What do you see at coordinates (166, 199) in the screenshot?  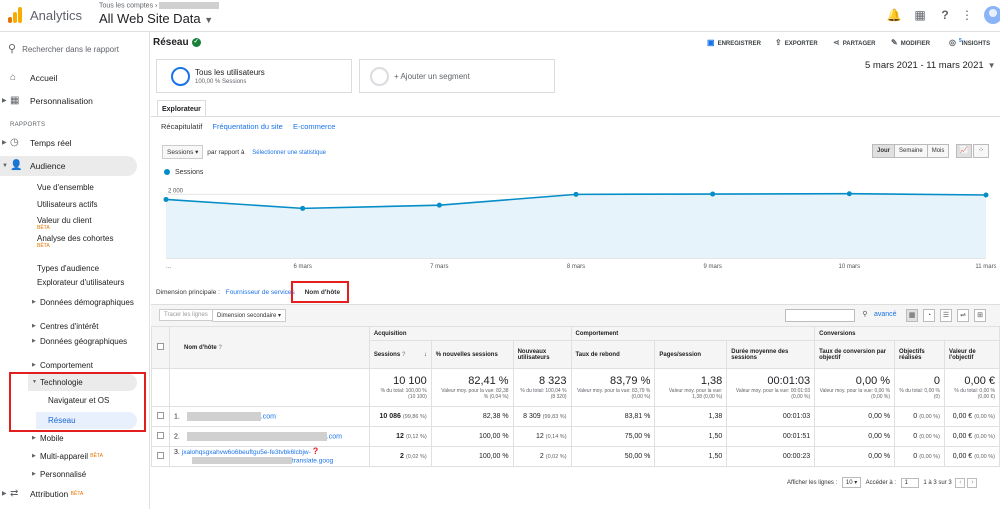 I see `data-point` at bounding box center [166, 199].